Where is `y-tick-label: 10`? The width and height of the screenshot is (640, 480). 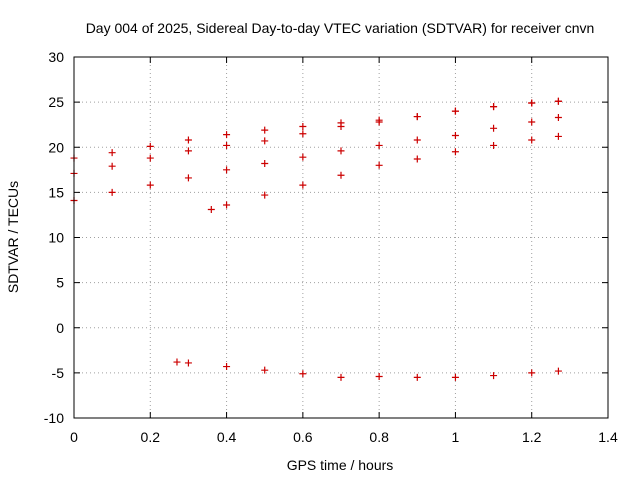
y-tick-label: 10 is located at coordinates (56, 238).